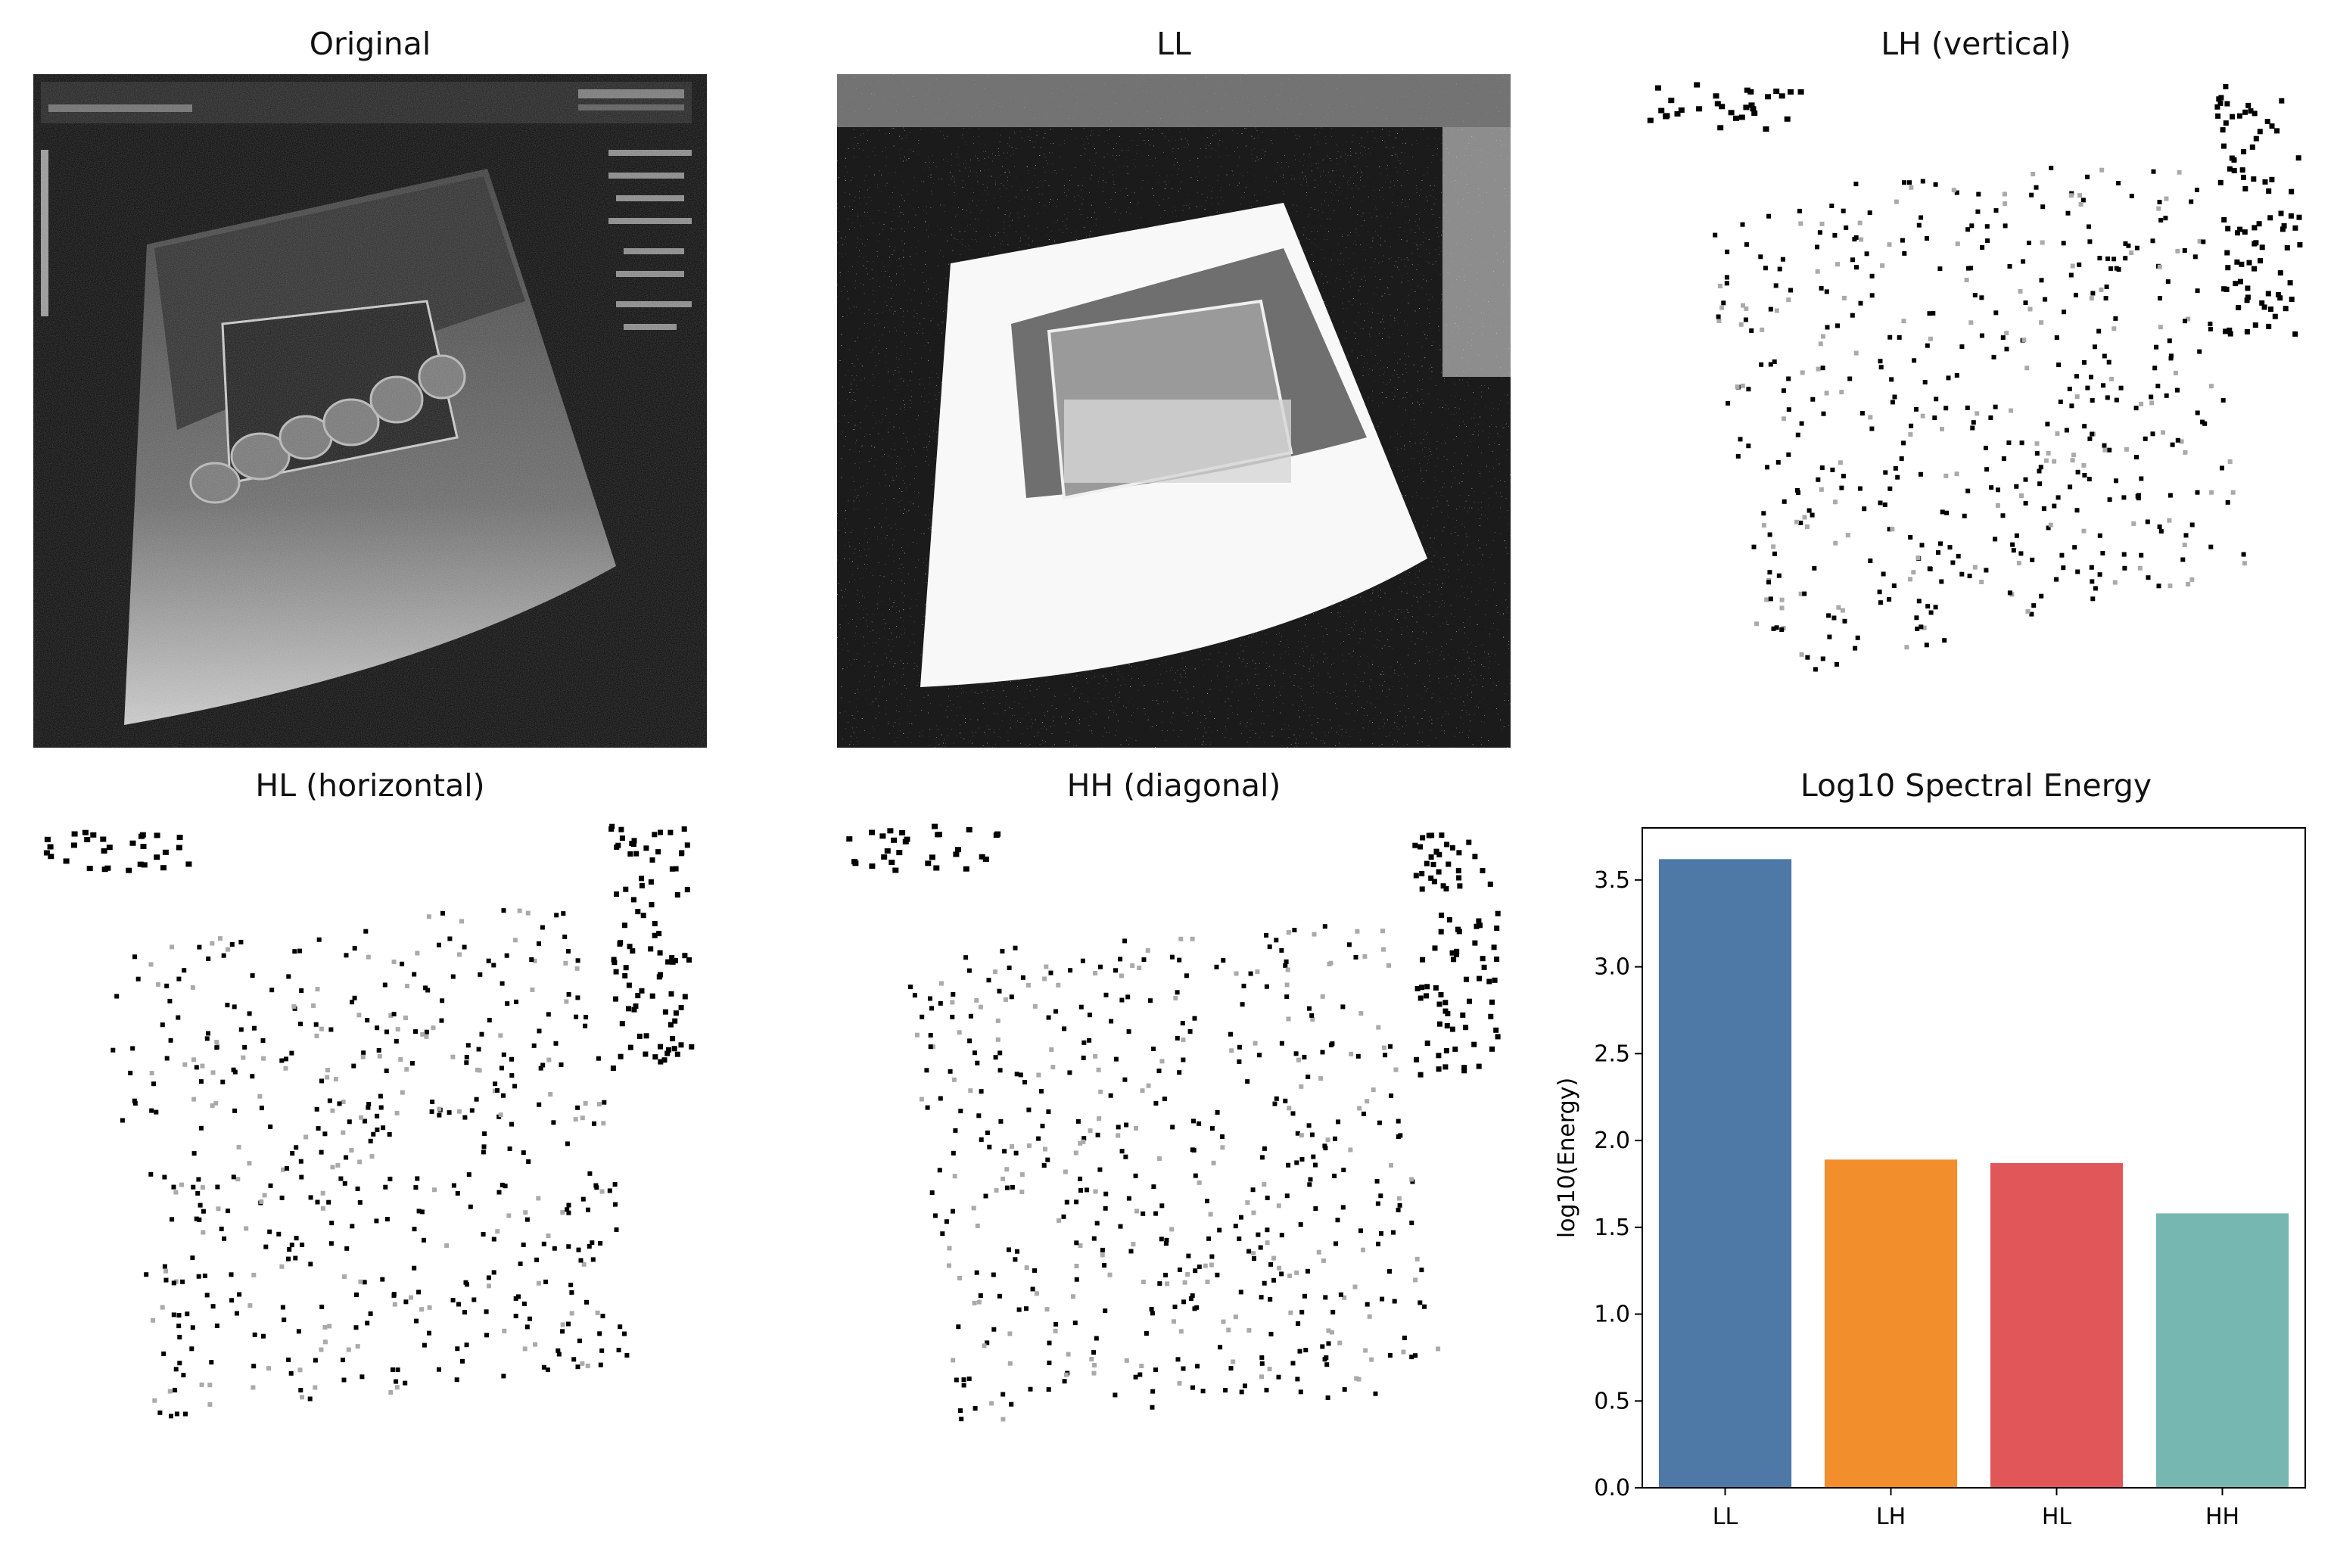  I want to click on x-tick-label: LL, so click(1725, 1517).